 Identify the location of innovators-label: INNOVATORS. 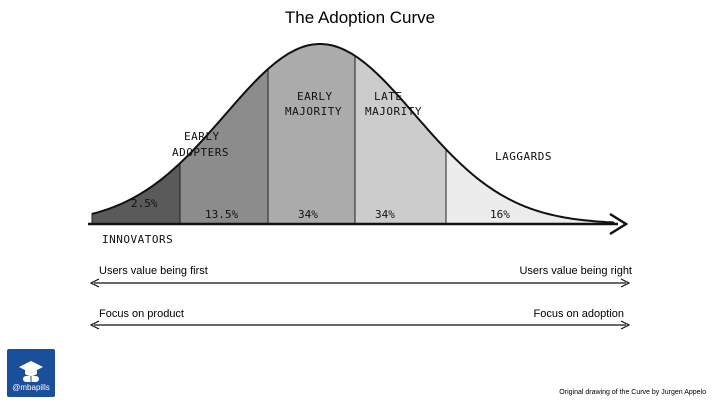
(137, 239).